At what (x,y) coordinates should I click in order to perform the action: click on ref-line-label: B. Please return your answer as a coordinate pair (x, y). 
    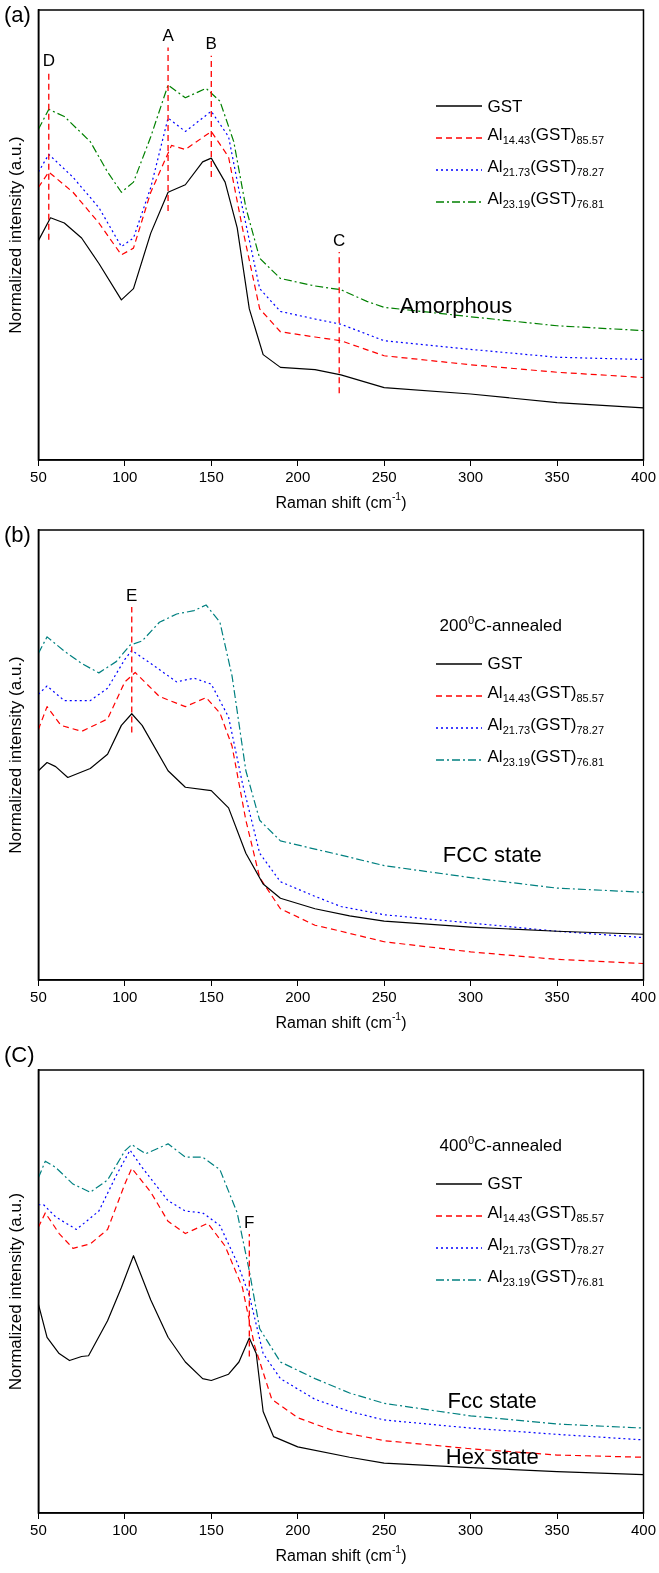
    Looking at the image, I should click on (211, 44).